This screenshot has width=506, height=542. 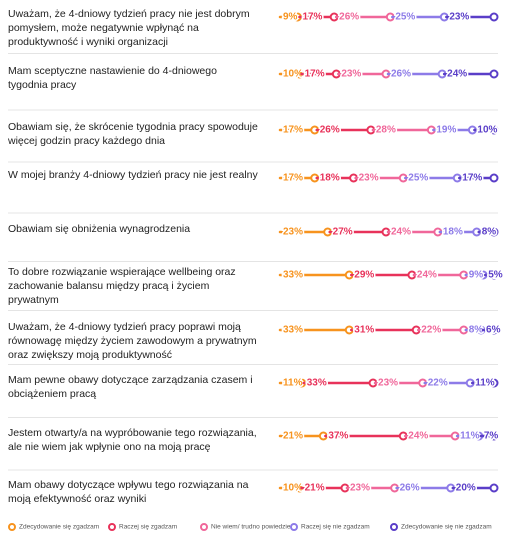 What do you see at coordinates (386, 130) in the screenshot?
I see `value-label: 28%` at bounding box center [386, 130].